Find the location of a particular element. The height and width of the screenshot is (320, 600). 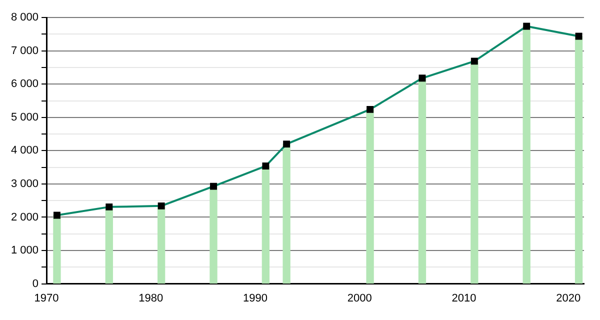

x-tick-label: 1980 is located at coordinates (151, 298).